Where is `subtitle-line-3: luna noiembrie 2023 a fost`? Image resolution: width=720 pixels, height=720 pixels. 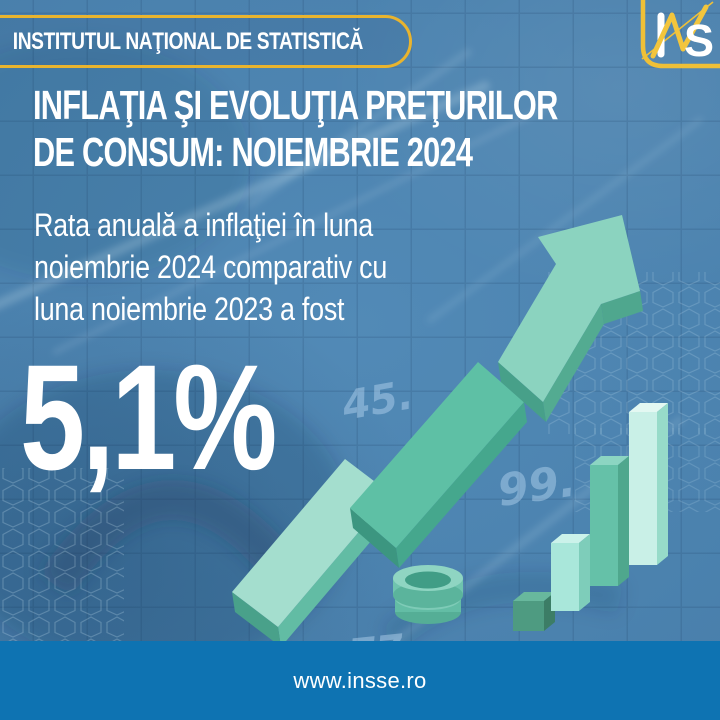 subtitle-line-3: luna noiembrie 2023 a fost is located at coordinates (189, 309).